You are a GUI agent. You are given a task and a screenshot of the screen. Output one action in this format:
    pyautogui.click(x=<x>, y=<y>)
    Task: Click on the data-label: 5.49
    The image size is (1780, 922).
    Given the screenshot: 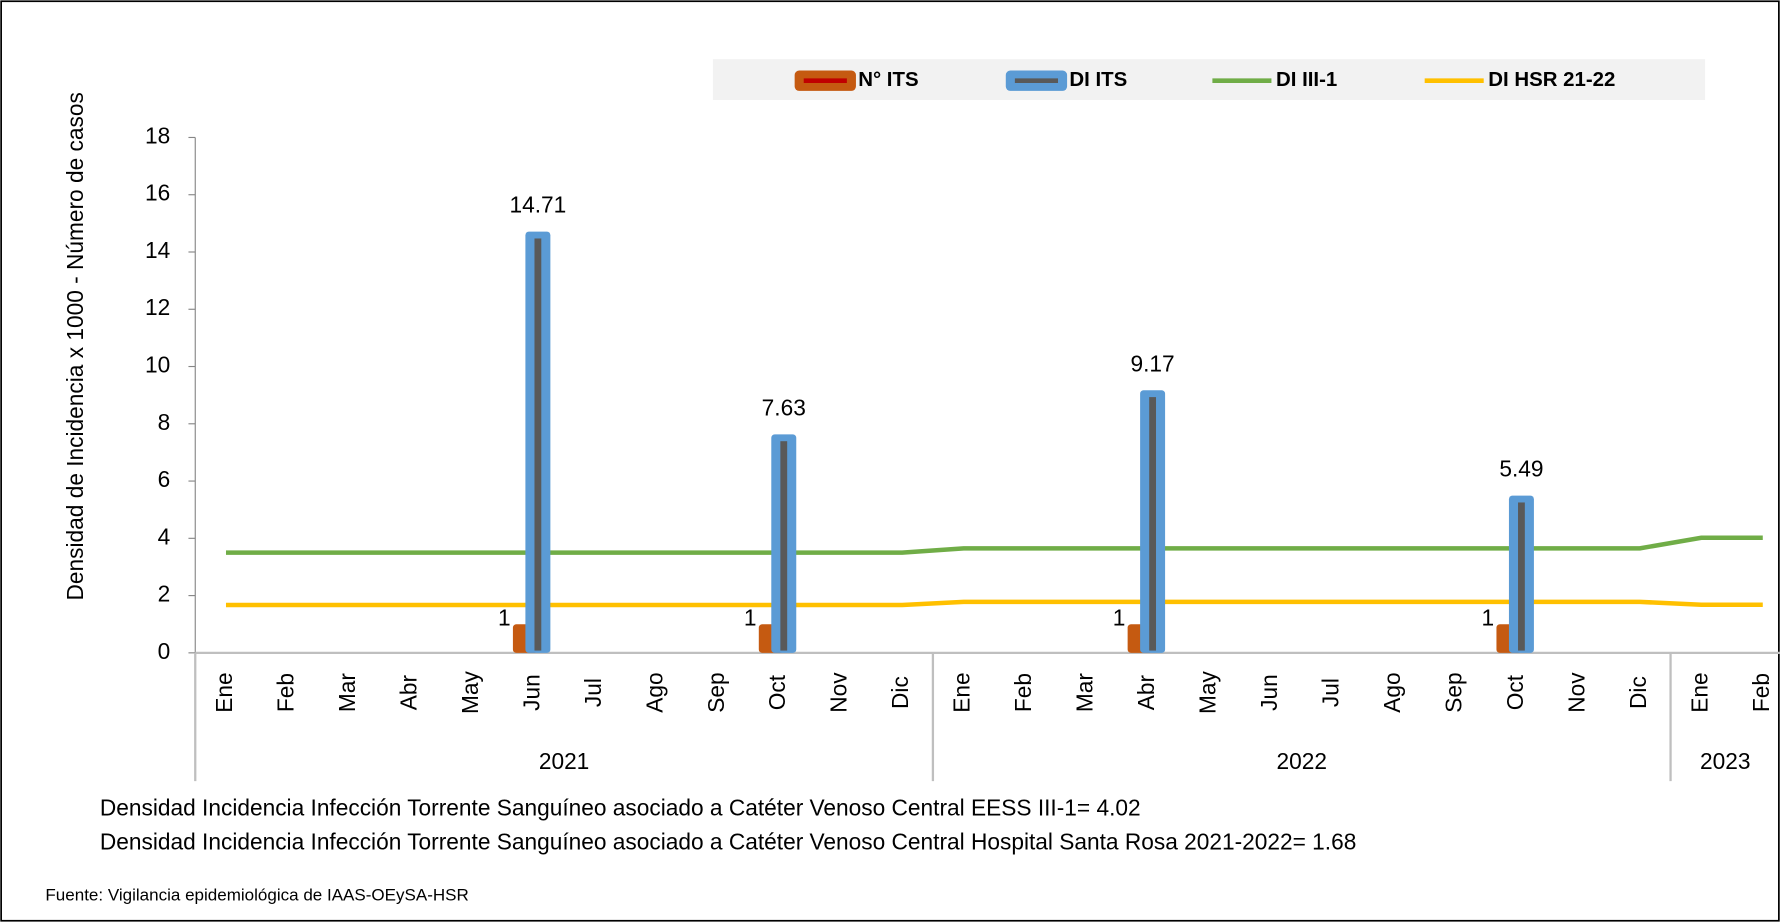 What is the action you would take?
    pyautogui.click(x=1521, y=469)
    